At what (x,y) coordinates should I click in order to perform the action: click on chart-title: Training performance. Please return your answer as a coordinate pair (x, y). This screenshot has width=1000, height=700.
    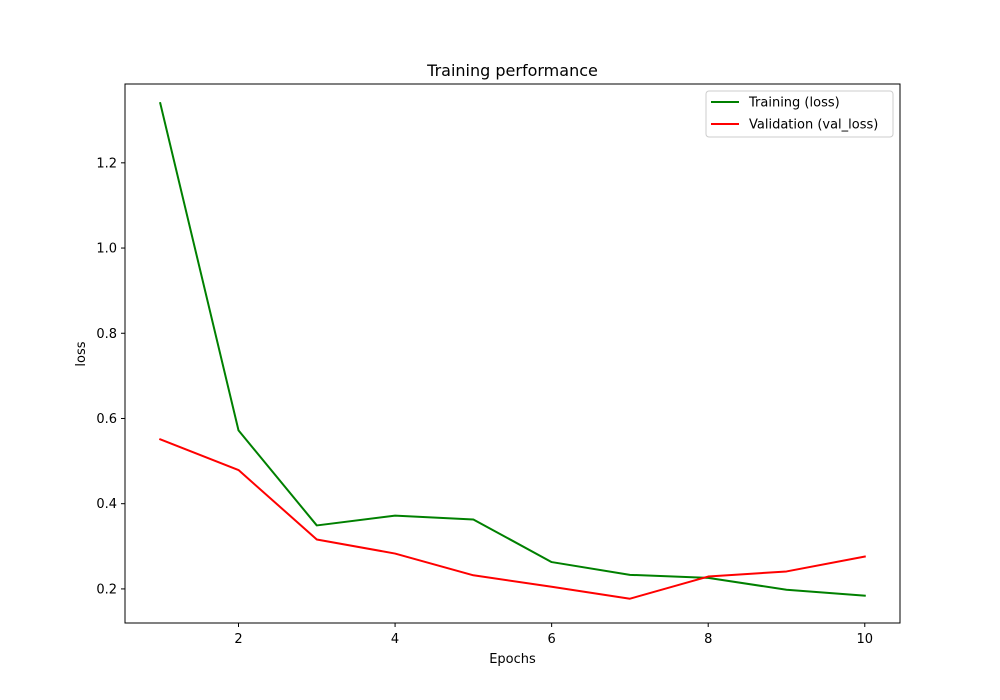
    Looking at the image, I should click on (512, 70).